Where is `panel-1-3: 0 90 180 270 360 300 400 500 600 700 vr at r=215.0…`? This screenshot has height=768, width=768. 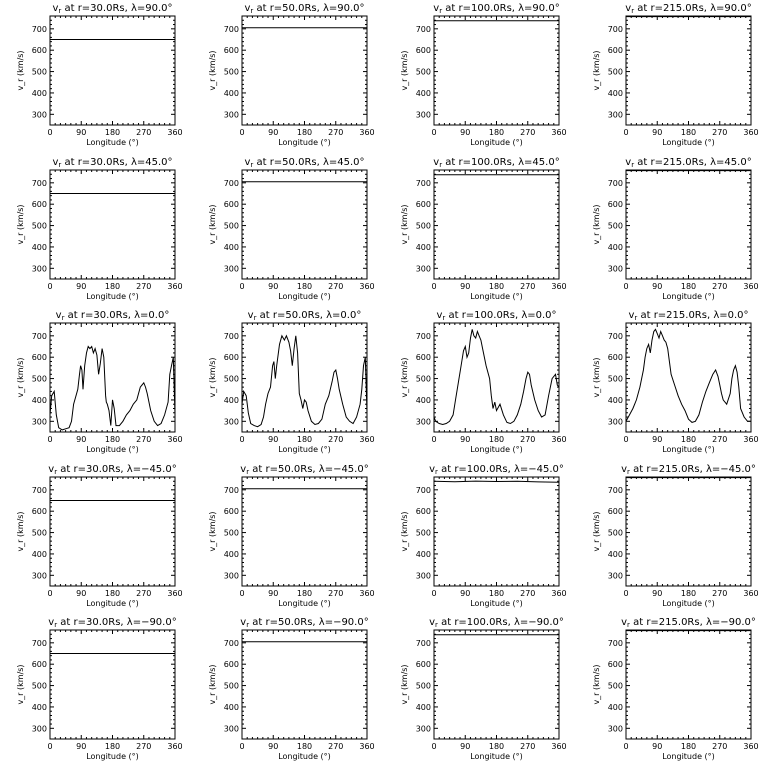
panel-1-3: 0 90 180 270 360 300 400 500 600 700 vr at r=215.0… is located at coordinates (675, 229).